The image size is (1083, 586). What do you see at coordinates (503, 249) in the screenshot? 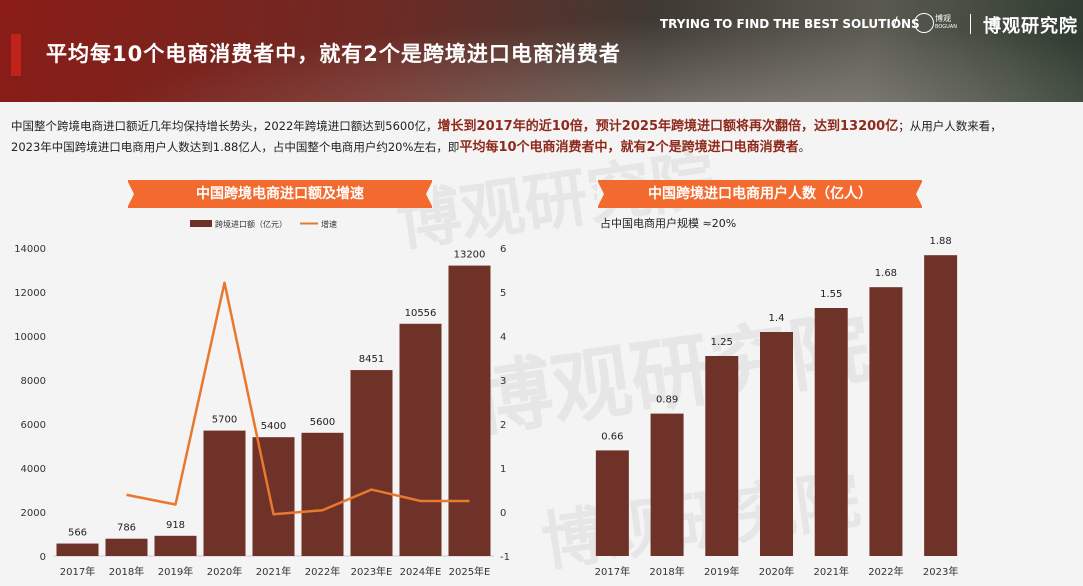
I see `y2-tick-label: 6` at bounding box center [503, 249].